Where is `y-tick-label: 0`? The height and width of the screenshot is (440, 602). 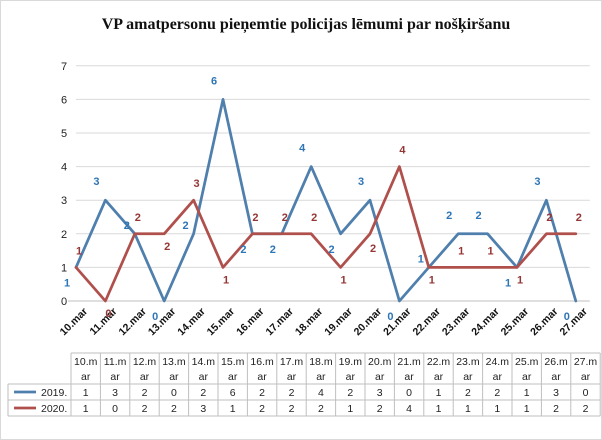
y-tick-label: 0 is located at coordinates (64, 302).